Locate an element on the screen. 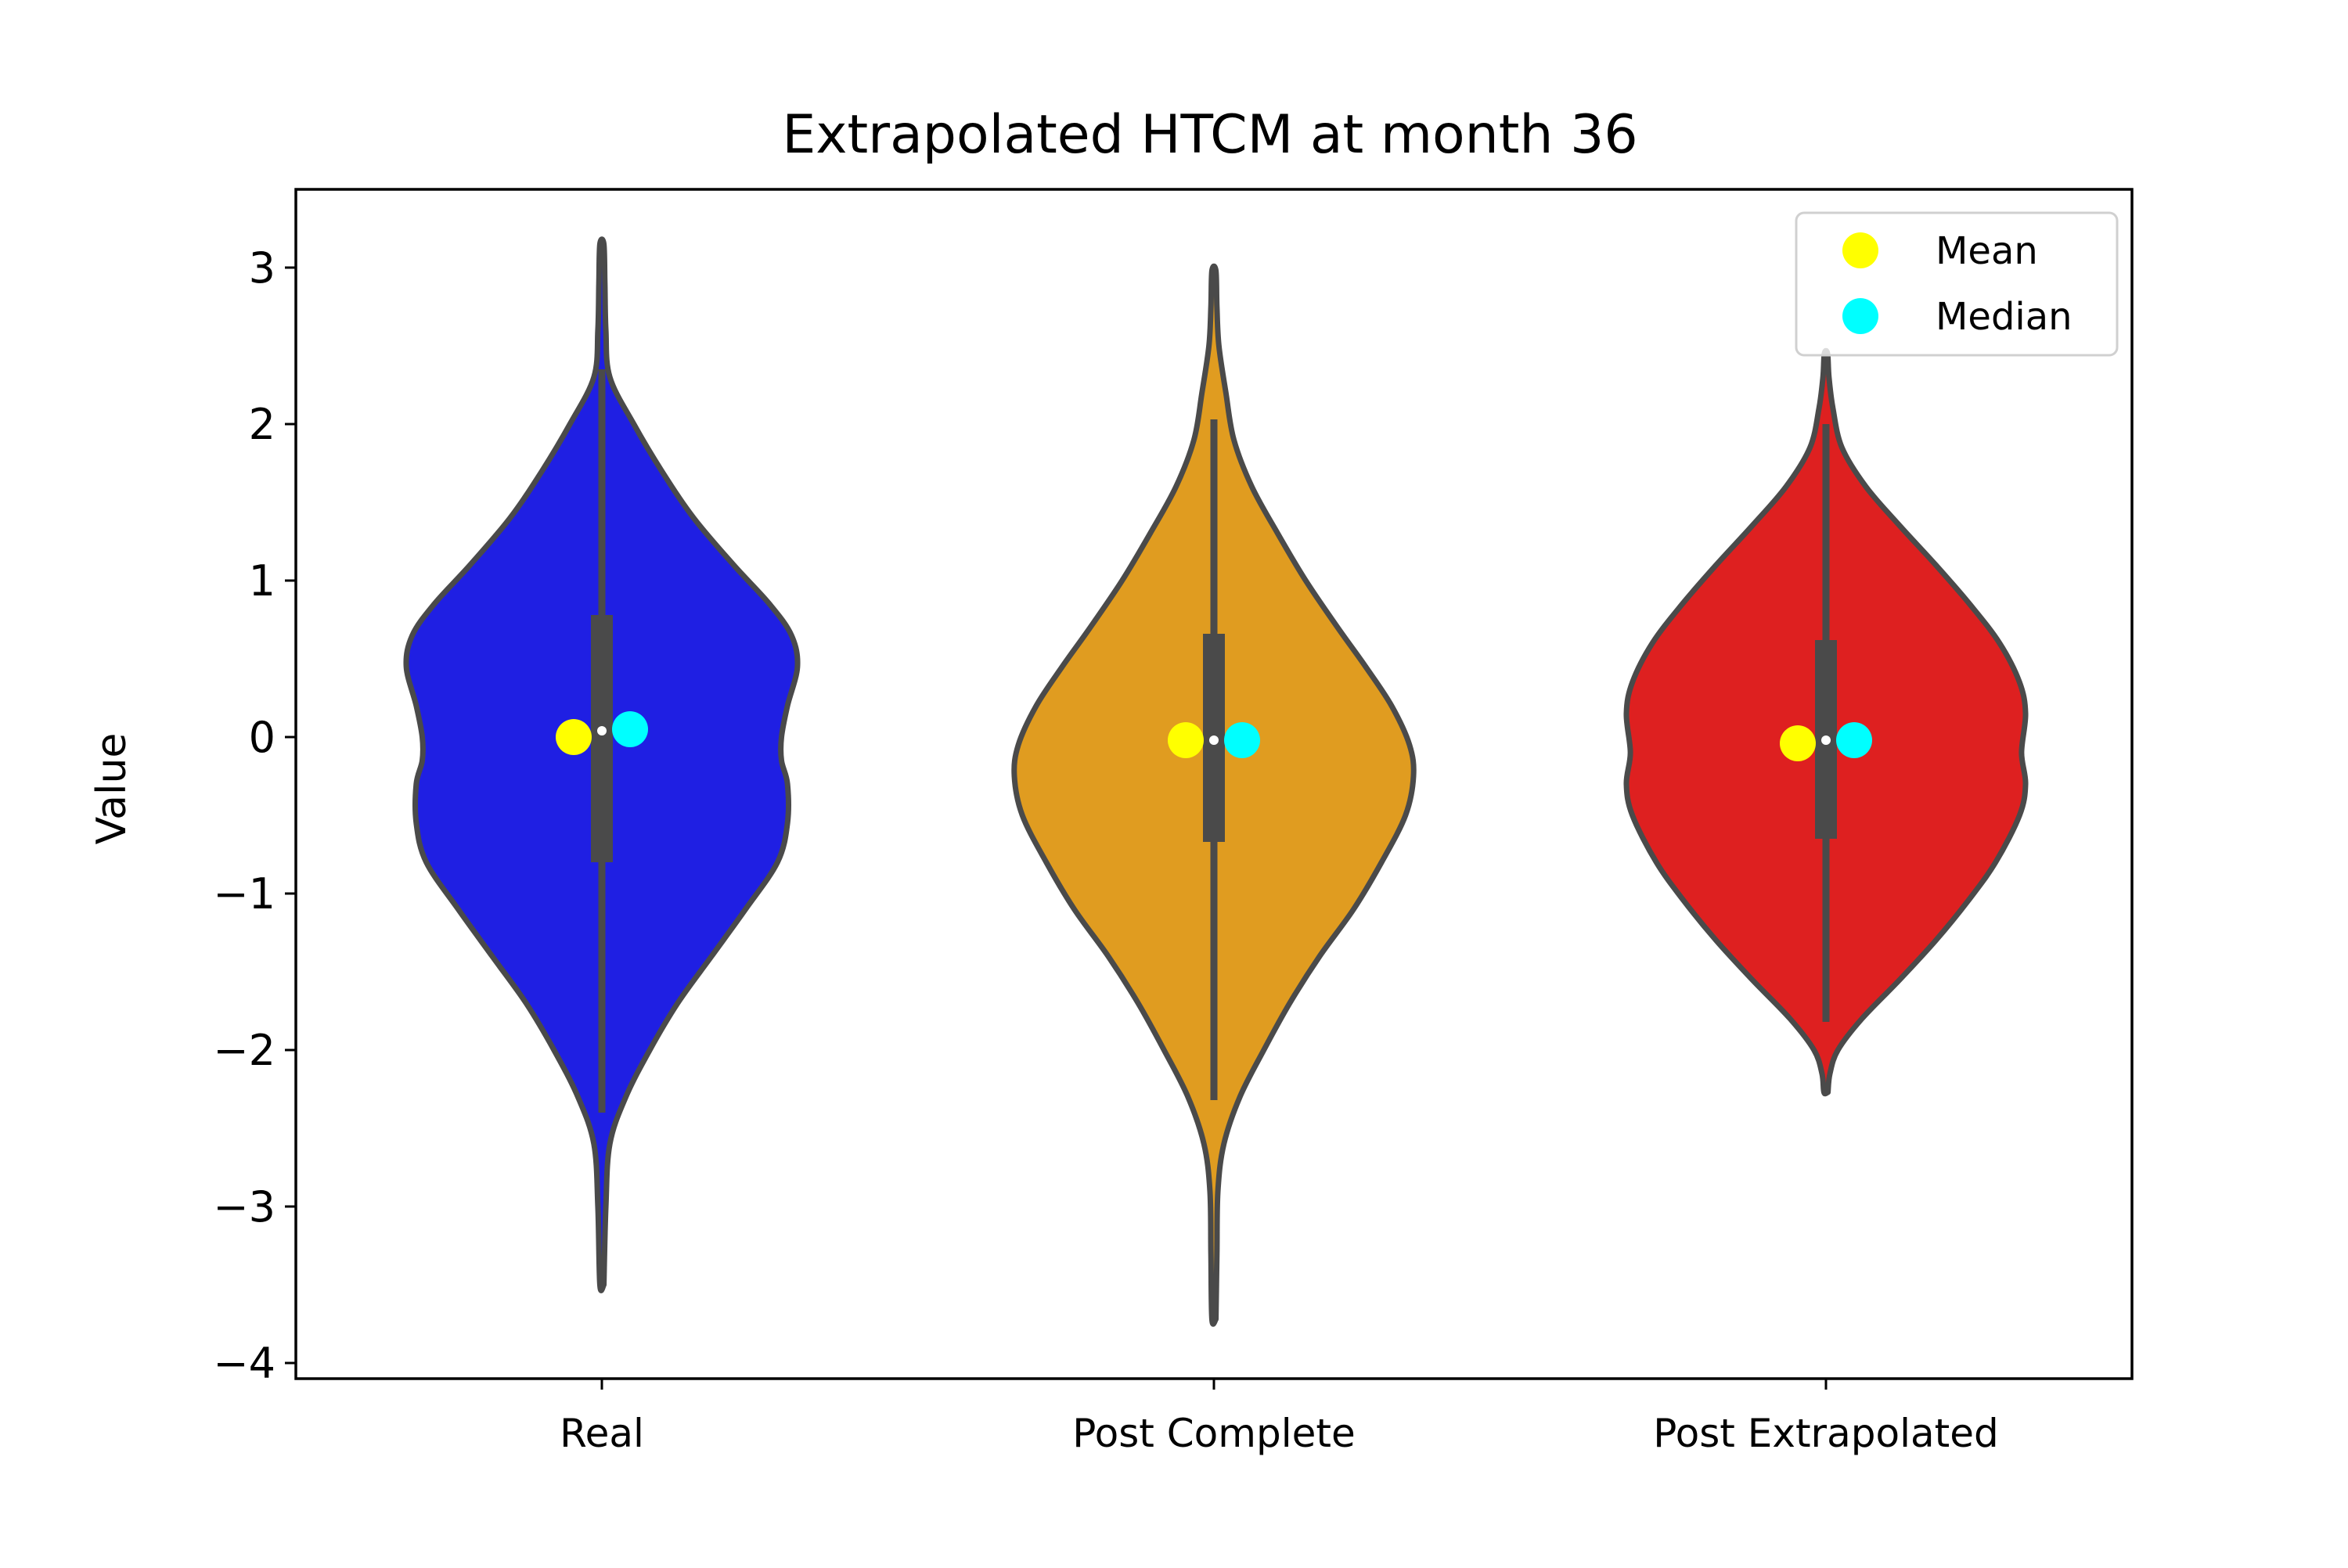 The image size is (2348, 1568). violin-post-complete is located at coordinates (1214, 795).